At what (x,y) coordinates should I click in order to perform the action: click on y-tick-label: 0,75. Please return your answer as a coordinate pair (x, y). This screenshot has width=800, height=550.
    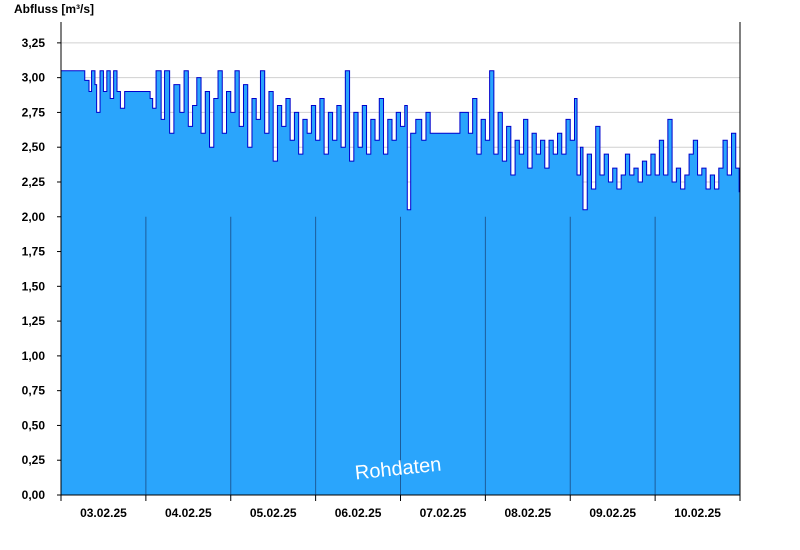
    Looking at the image, I should click on (34, 391).